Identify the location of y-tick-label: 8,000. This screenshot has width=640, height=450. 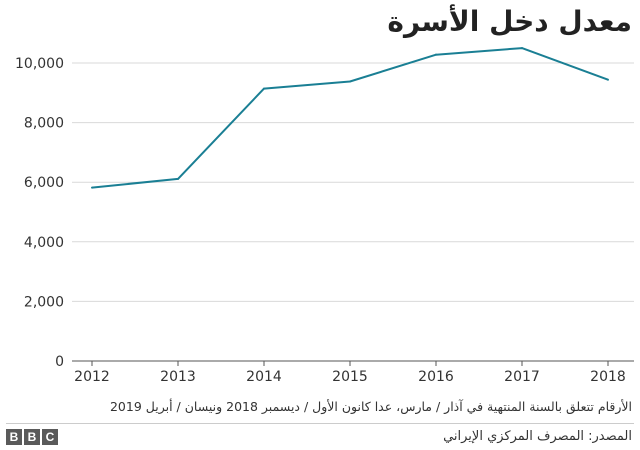
(44, 124).